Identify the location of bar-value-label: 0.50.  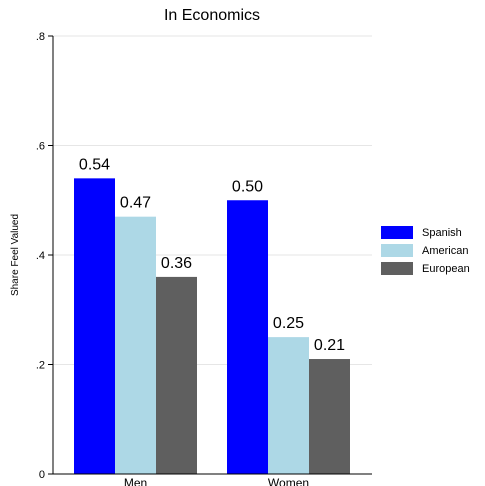
(247, 186).